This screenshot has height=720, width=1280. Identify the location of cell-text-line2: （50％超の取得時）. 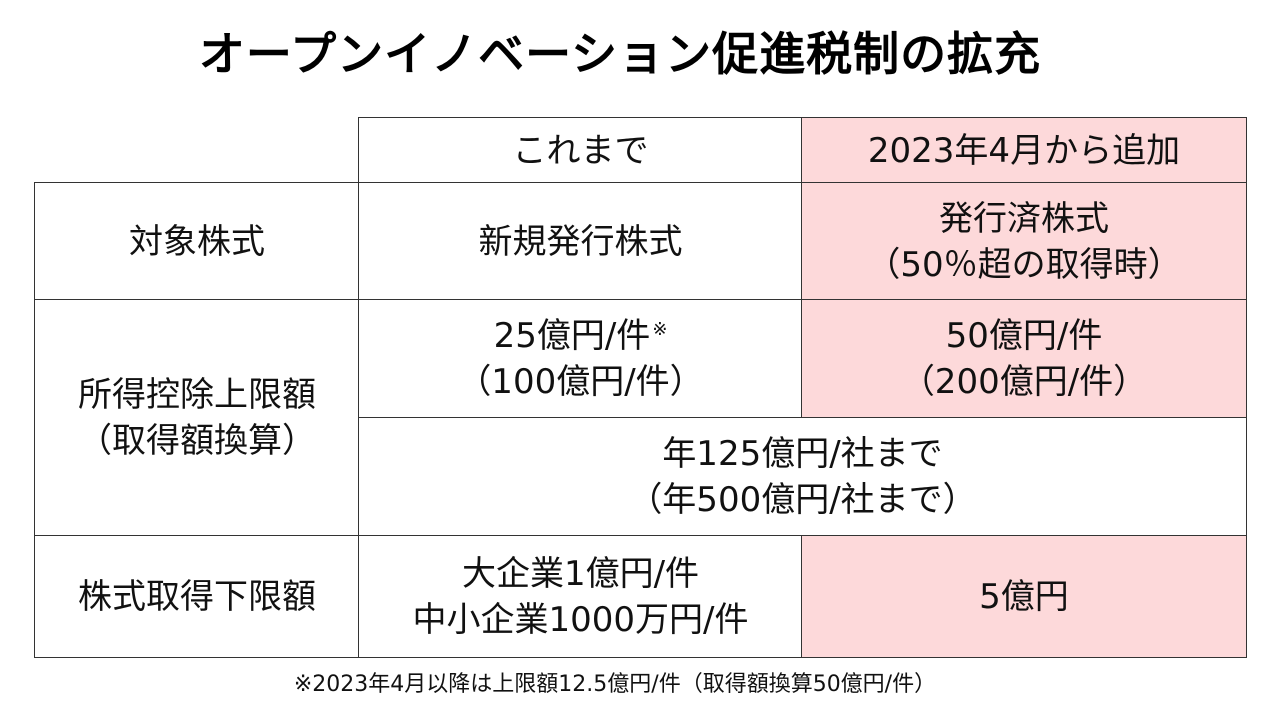
(1024, 264).